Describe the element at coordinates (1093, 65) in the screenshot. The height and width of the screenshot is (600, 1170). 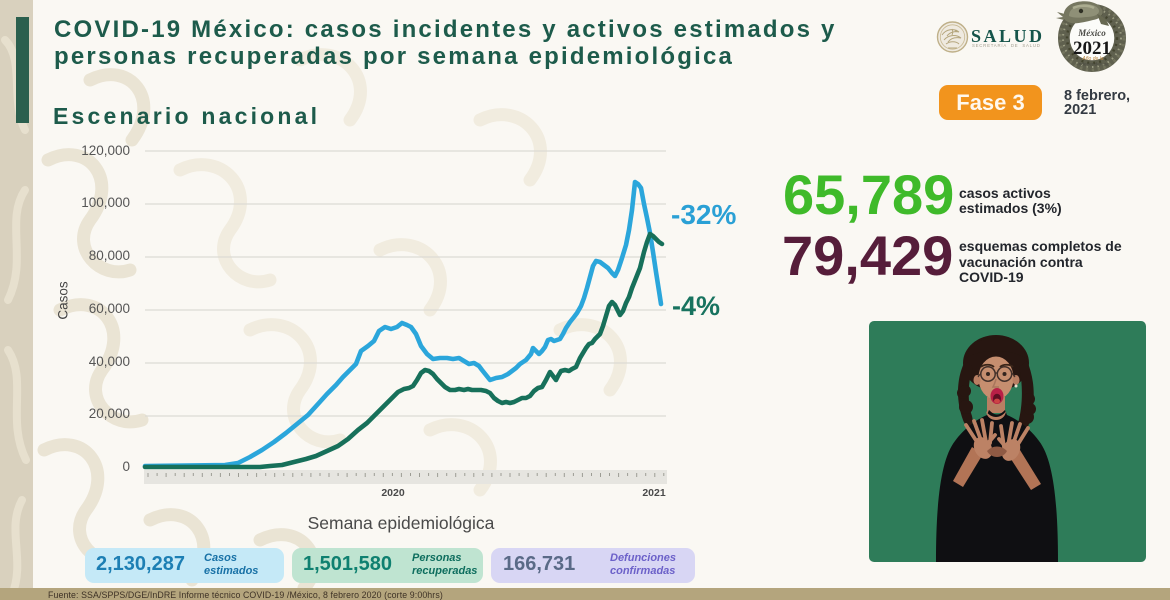
I see `svg-text: Independencia` at that location.